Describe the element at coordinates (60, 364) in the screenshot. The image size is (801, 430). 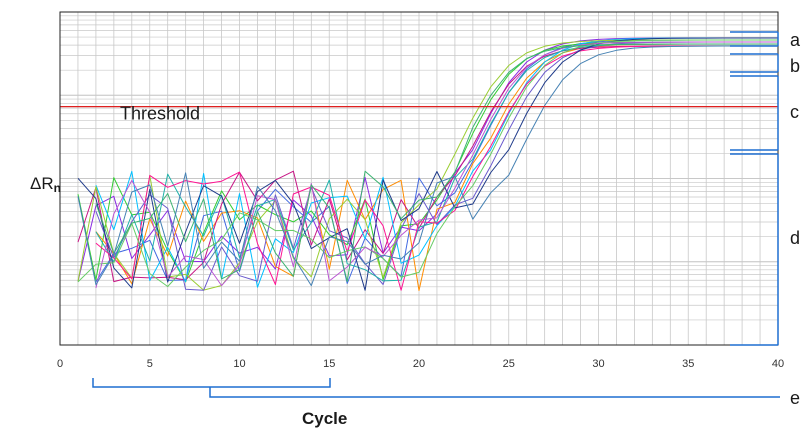
I see `x-tick-label: 0` at that location.